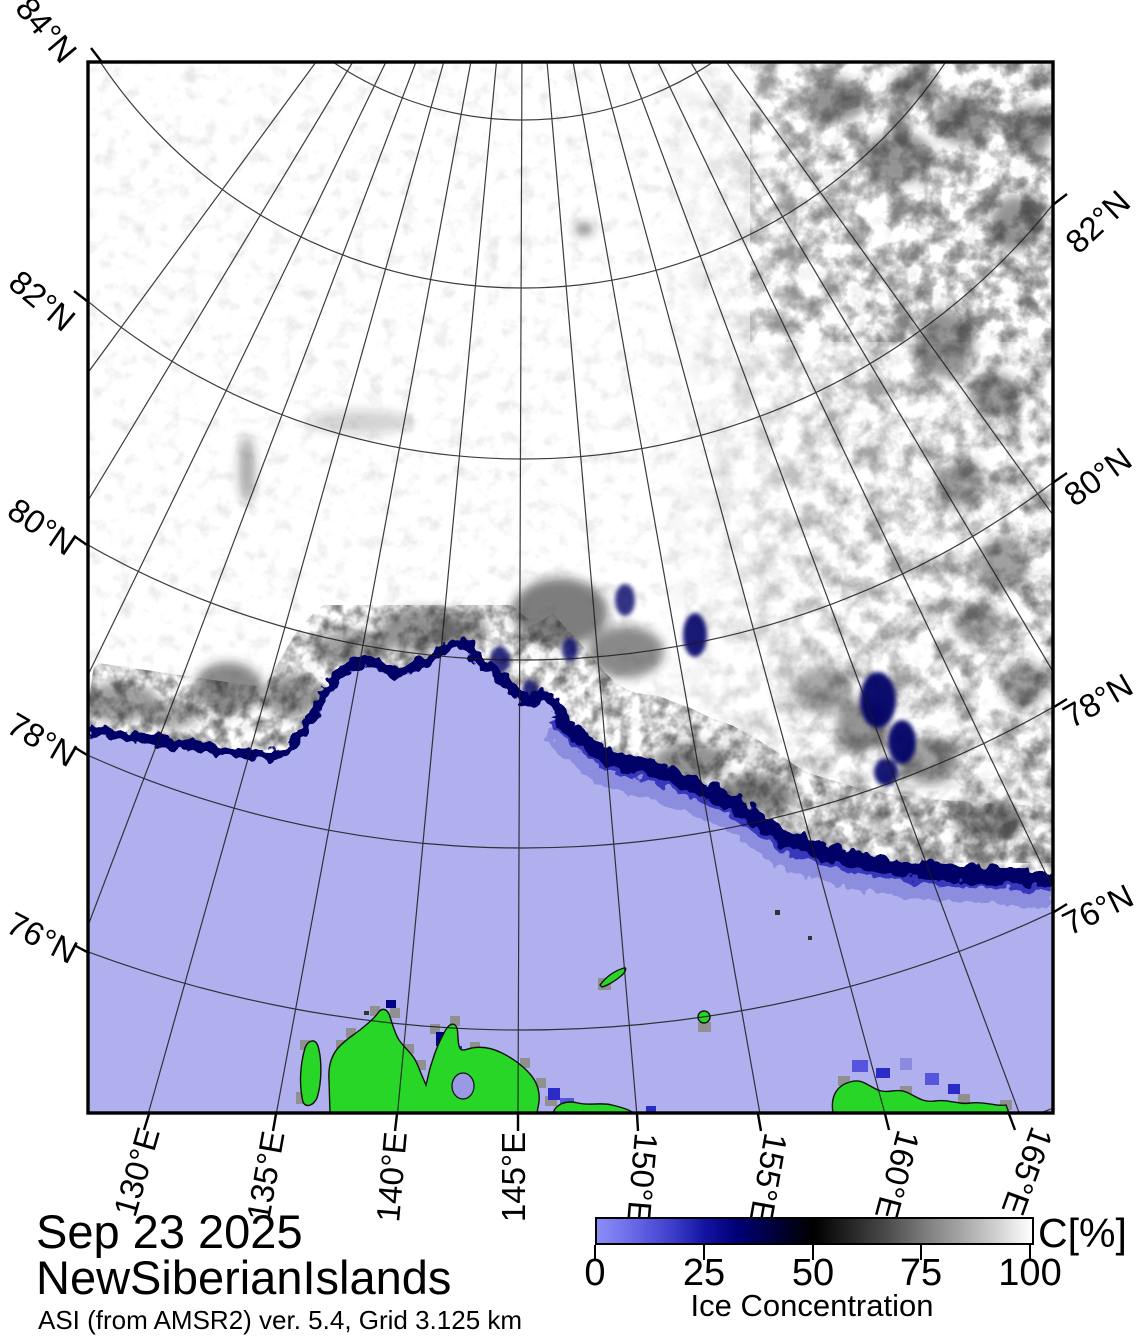  What do you see at coordinates (463, 1086) in the screenshot?
I see `island-lagoon` at bounding box center [463, 1086].